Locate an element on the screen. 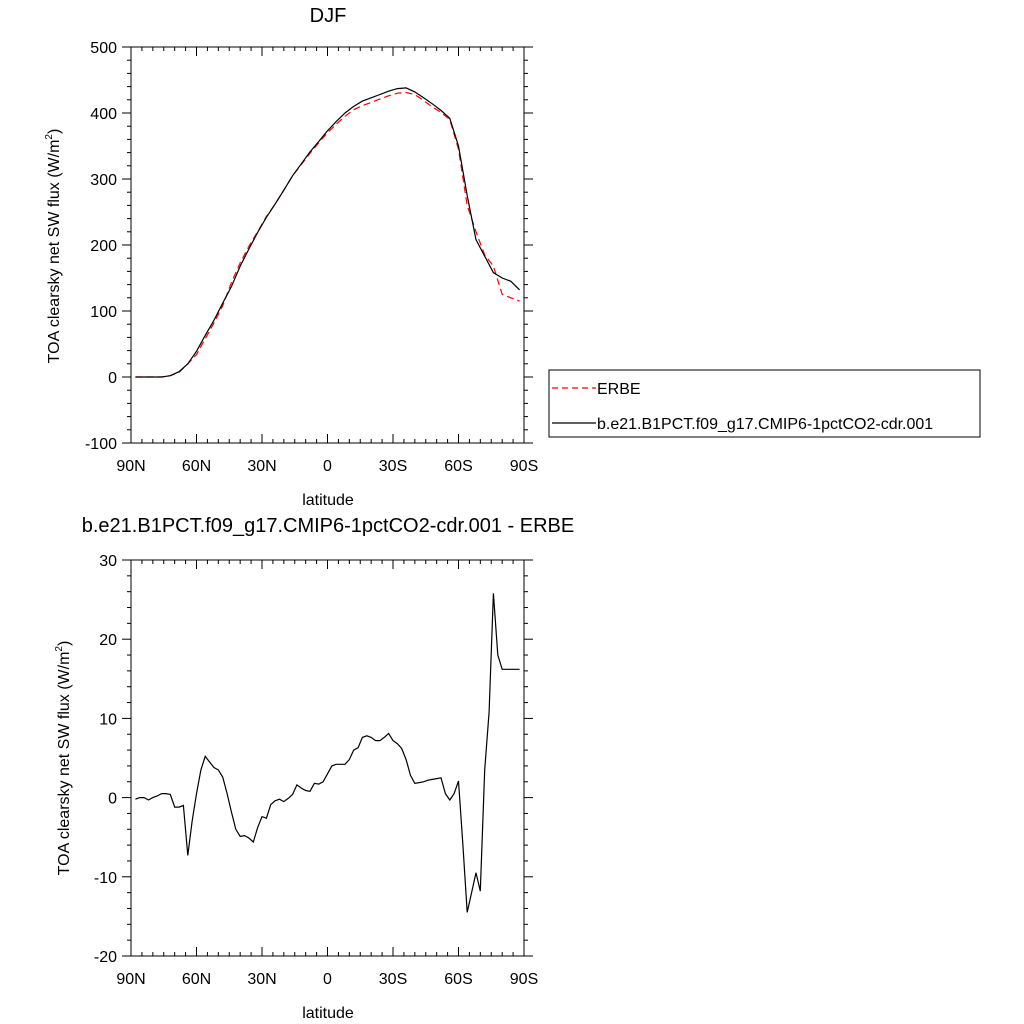 This screenshot has width=1024, height=1024. y-tick-label: 30 is located at coordinates (108, 561).